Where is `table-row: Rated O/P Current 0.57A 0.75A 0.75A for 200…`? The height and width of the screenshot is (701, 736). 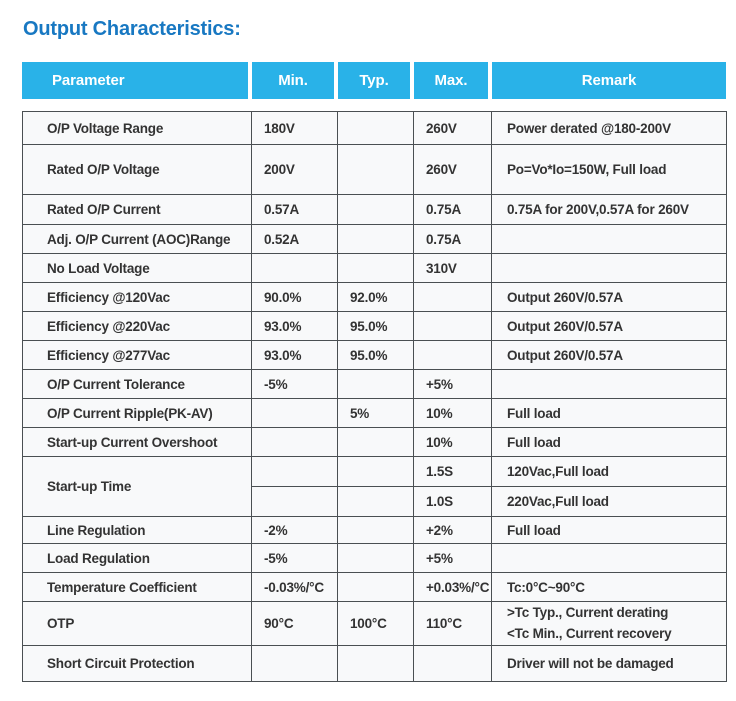
table-row: Rated O/P Current 0.57A 0.75A 0.75A for 200… is located at coordinates (374, 209).